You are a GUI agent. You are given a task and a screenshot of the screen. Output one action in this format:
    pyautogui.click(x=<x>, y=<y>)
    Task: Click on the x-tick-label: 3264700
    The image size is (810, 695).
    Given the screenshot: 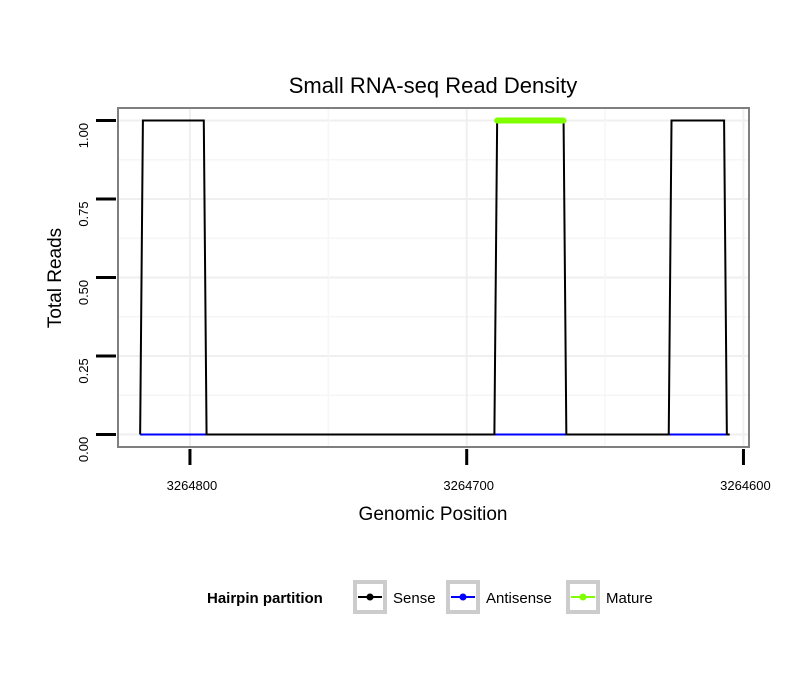 What is the action you would take?
    pyautogui.click(x=468, y=485)
    